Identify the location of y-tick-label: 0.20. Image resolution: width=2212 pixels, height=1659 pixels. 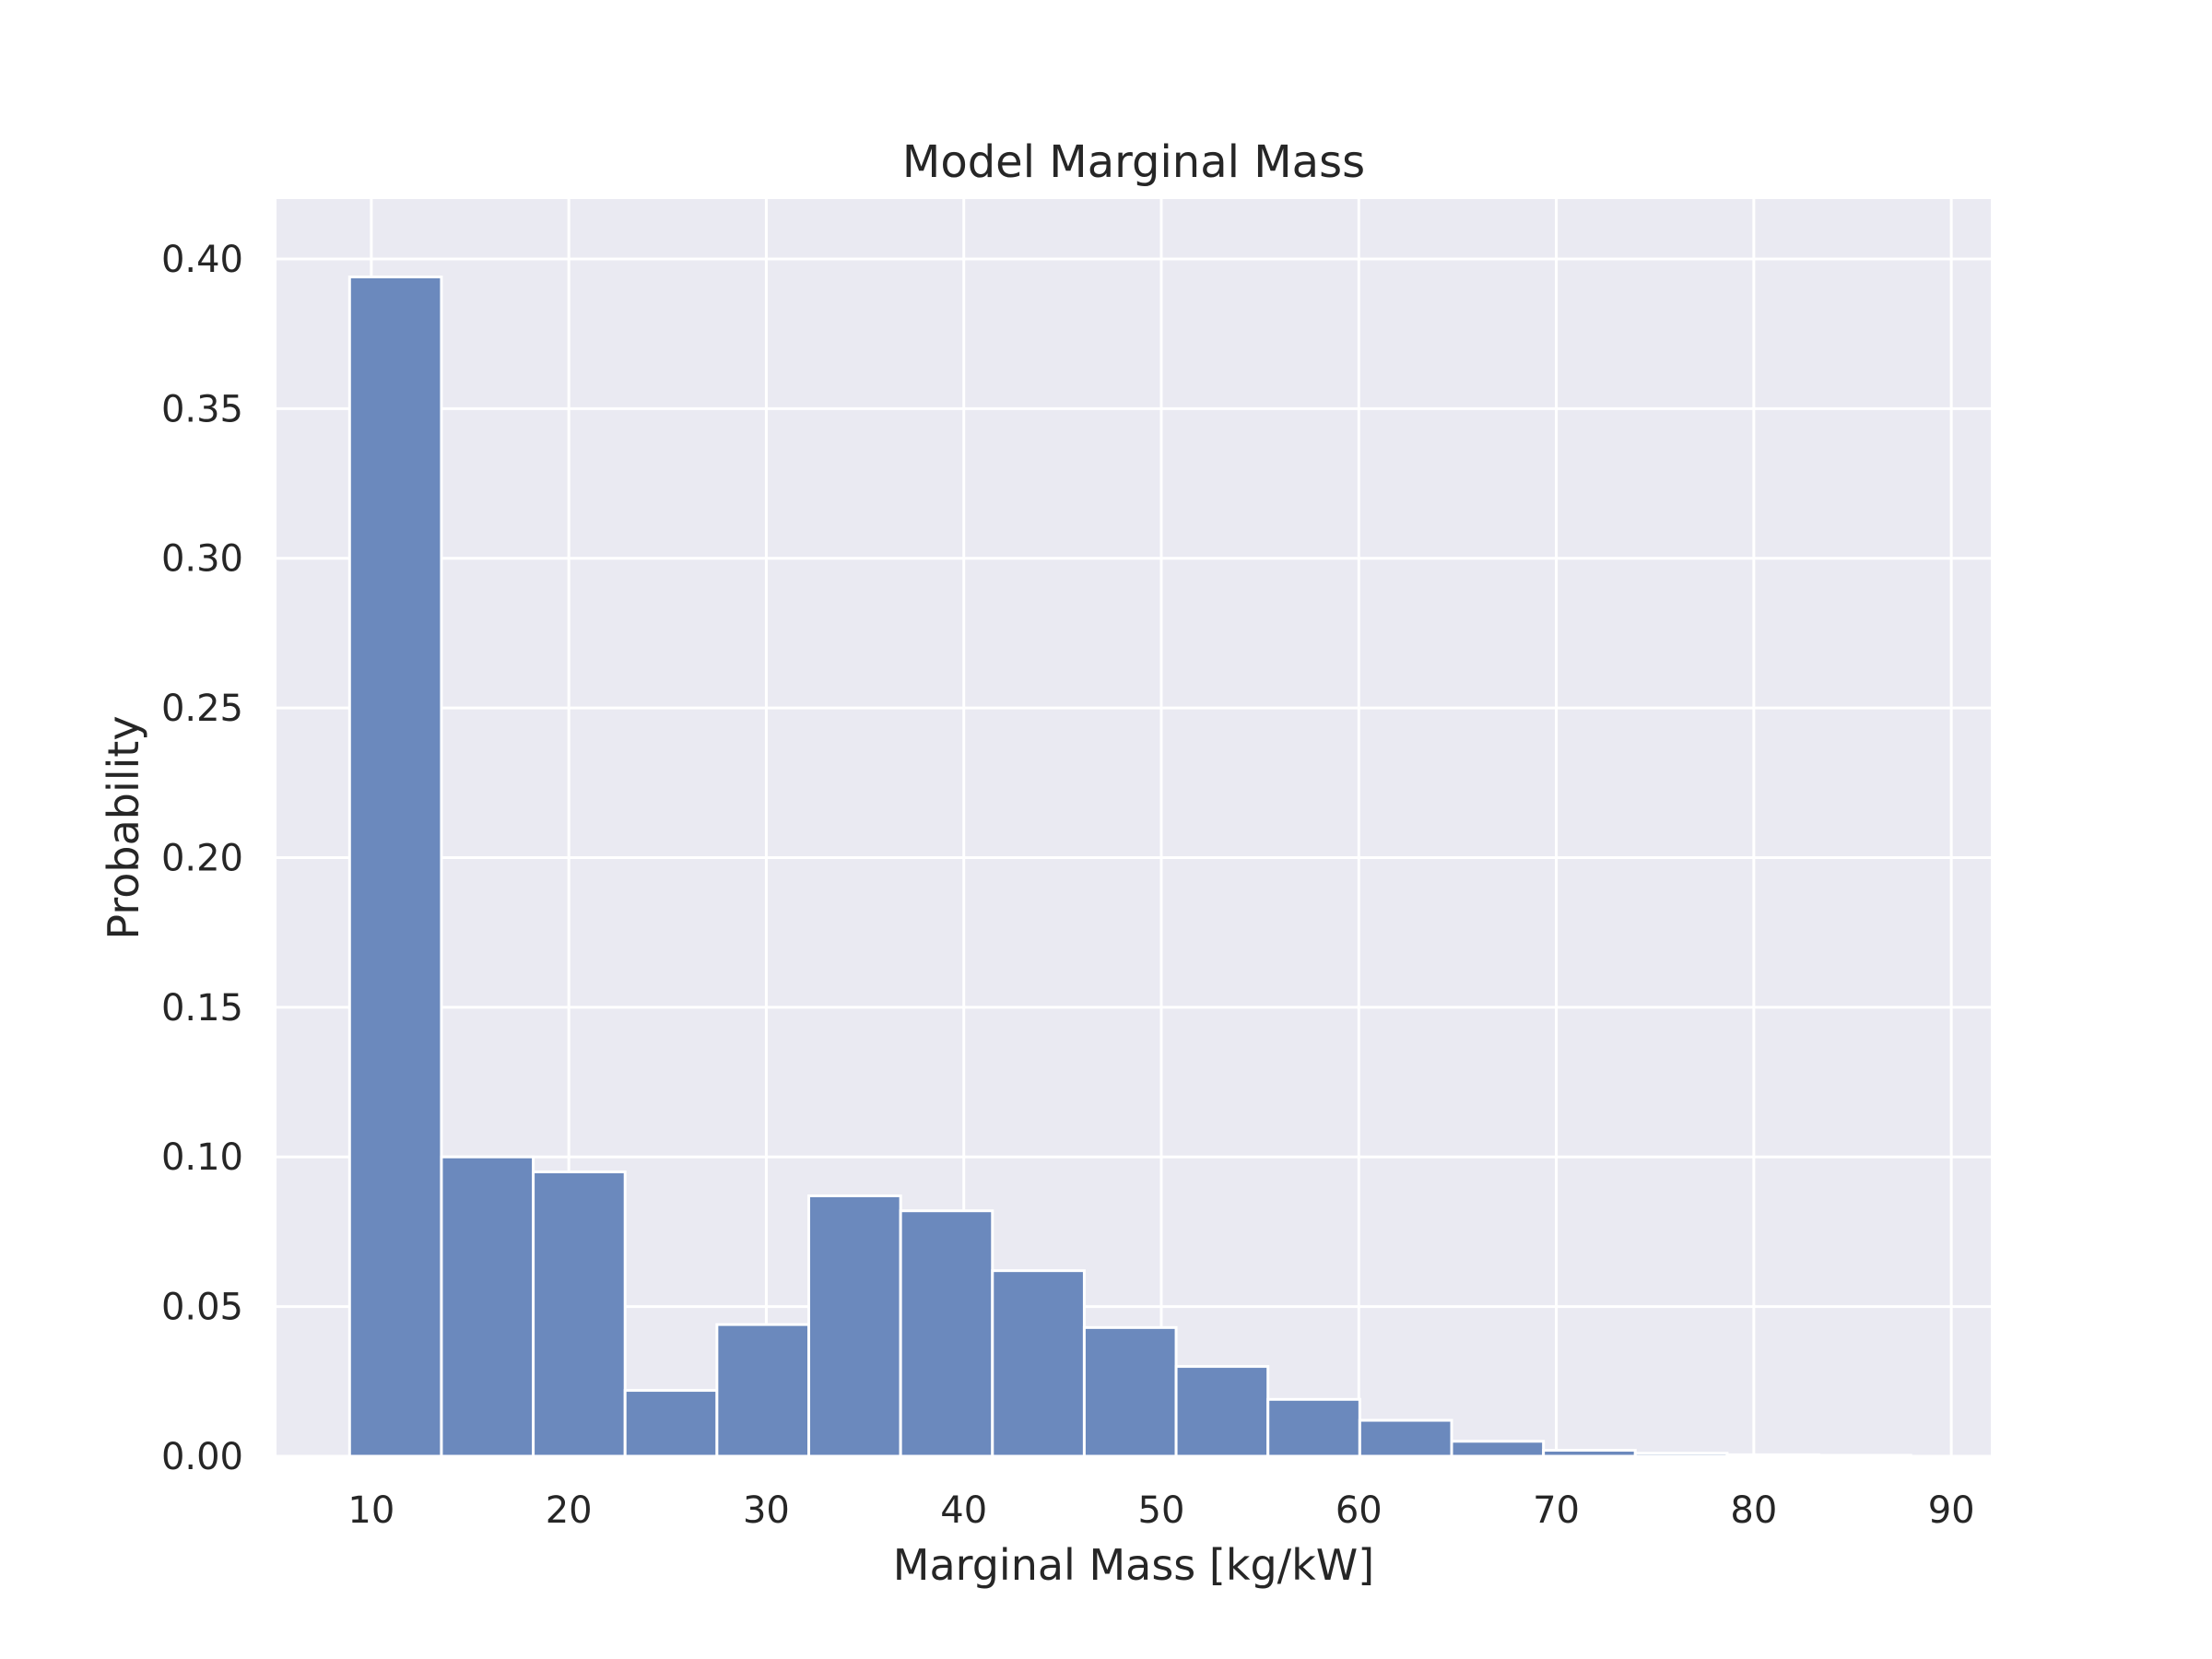
(202, 858).